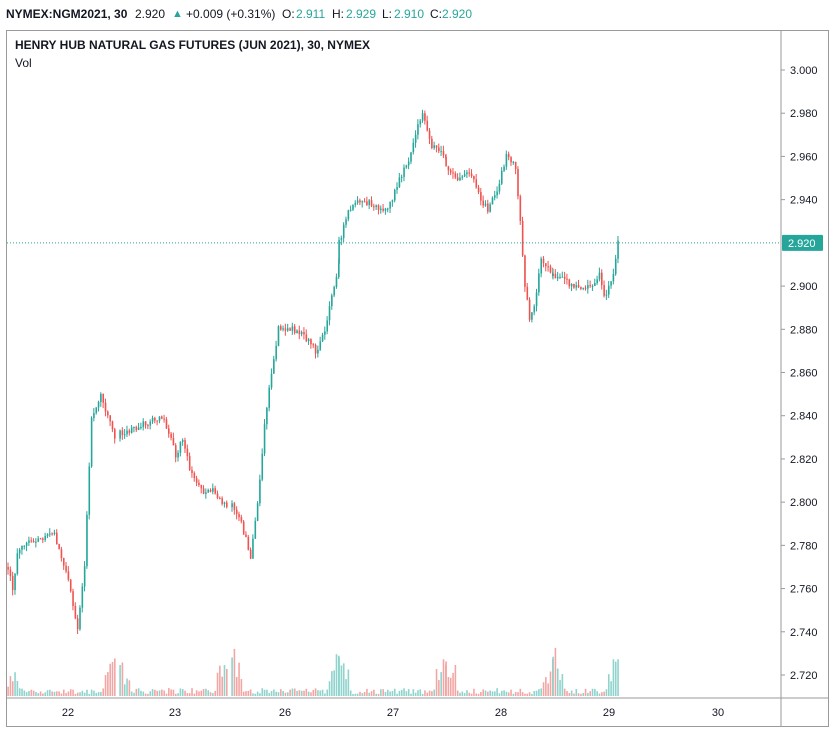 This screenshot has width=835, height=732. Describe the element at coordinates (67, 14) in the screenshot. I see `symbol-name: NYMEX:NGM2021, 30` at that location.